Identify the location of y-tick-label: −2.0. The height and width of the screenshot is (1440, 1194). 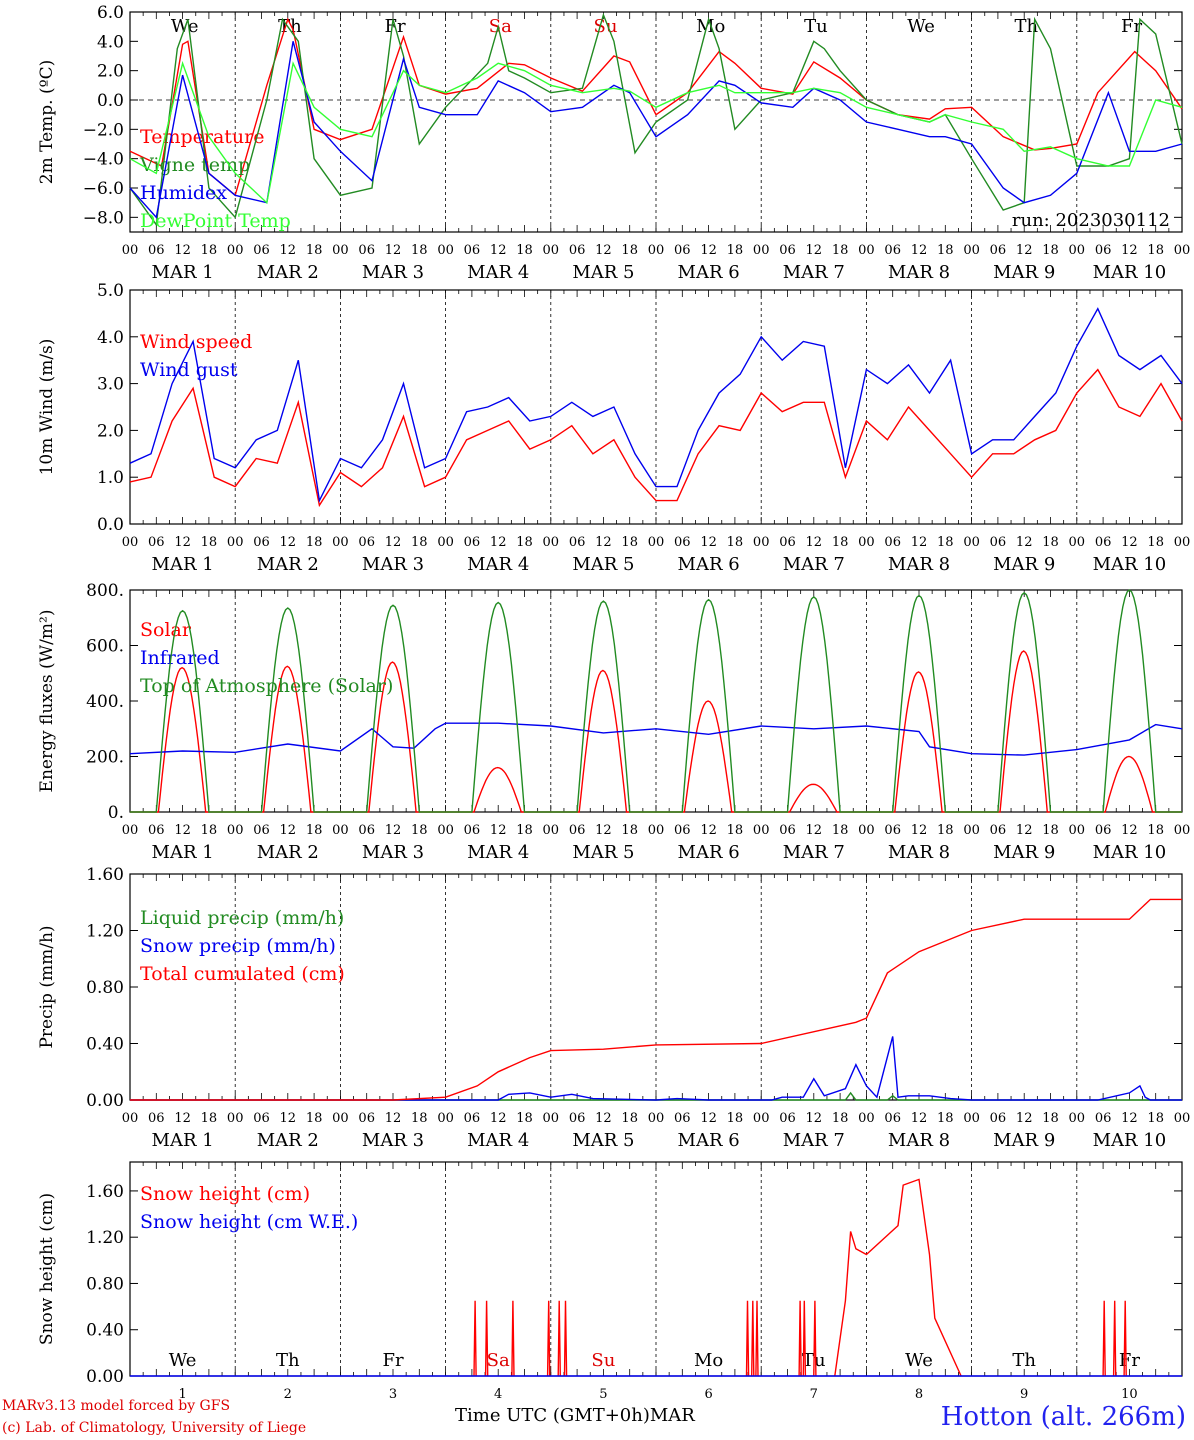
(103, 130).